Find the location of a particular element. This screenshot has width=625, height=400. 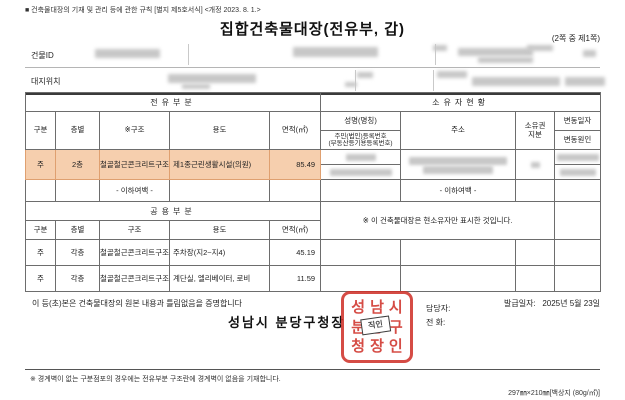

common-header-floor: 층별 is located at coordinates (77, 230).